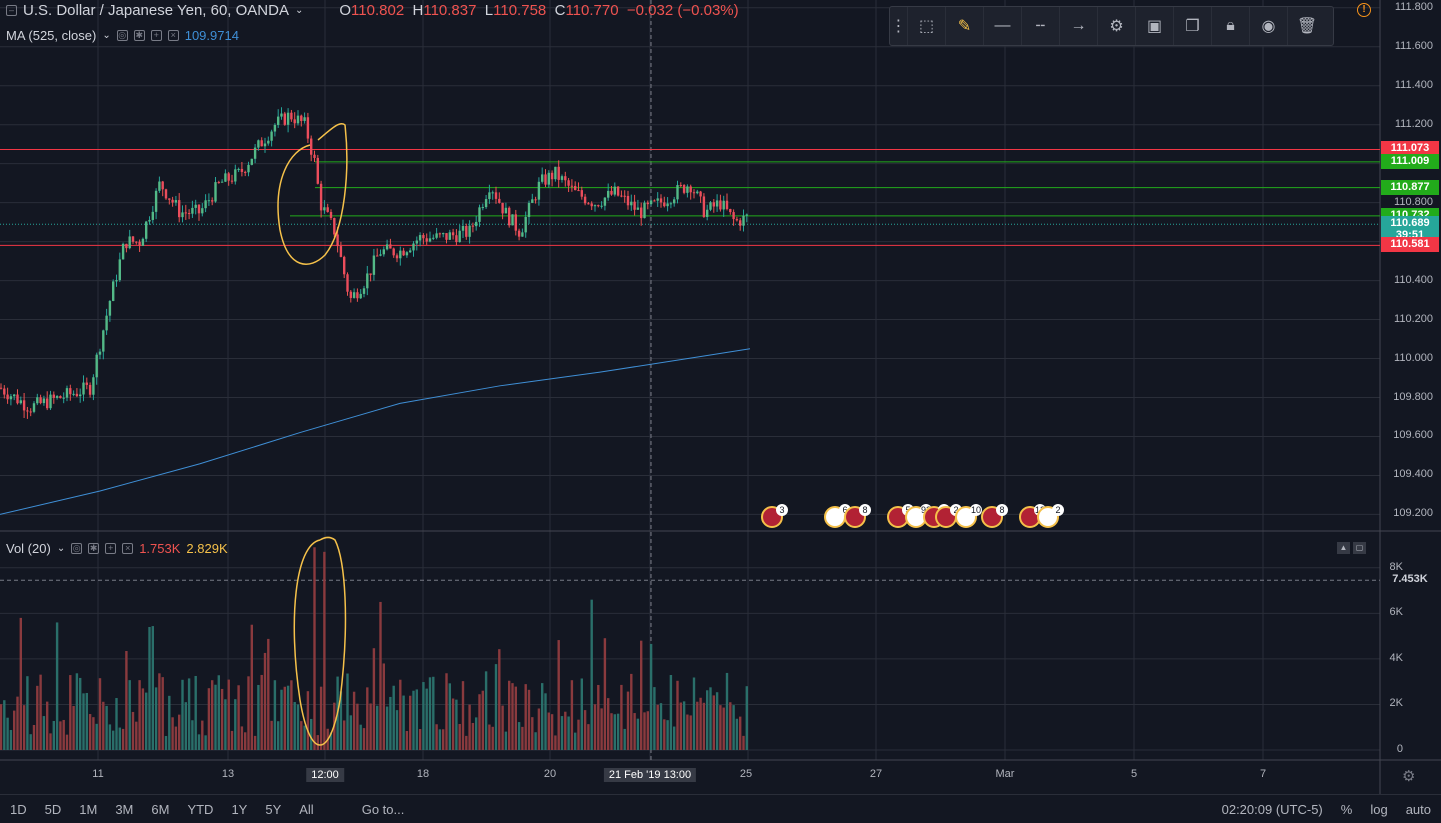 This screenshot has height=823, width=1441. Describe the element at coordinates (239, 809) in the screenshot. I see `timeframe-button: 1Y` at that location.